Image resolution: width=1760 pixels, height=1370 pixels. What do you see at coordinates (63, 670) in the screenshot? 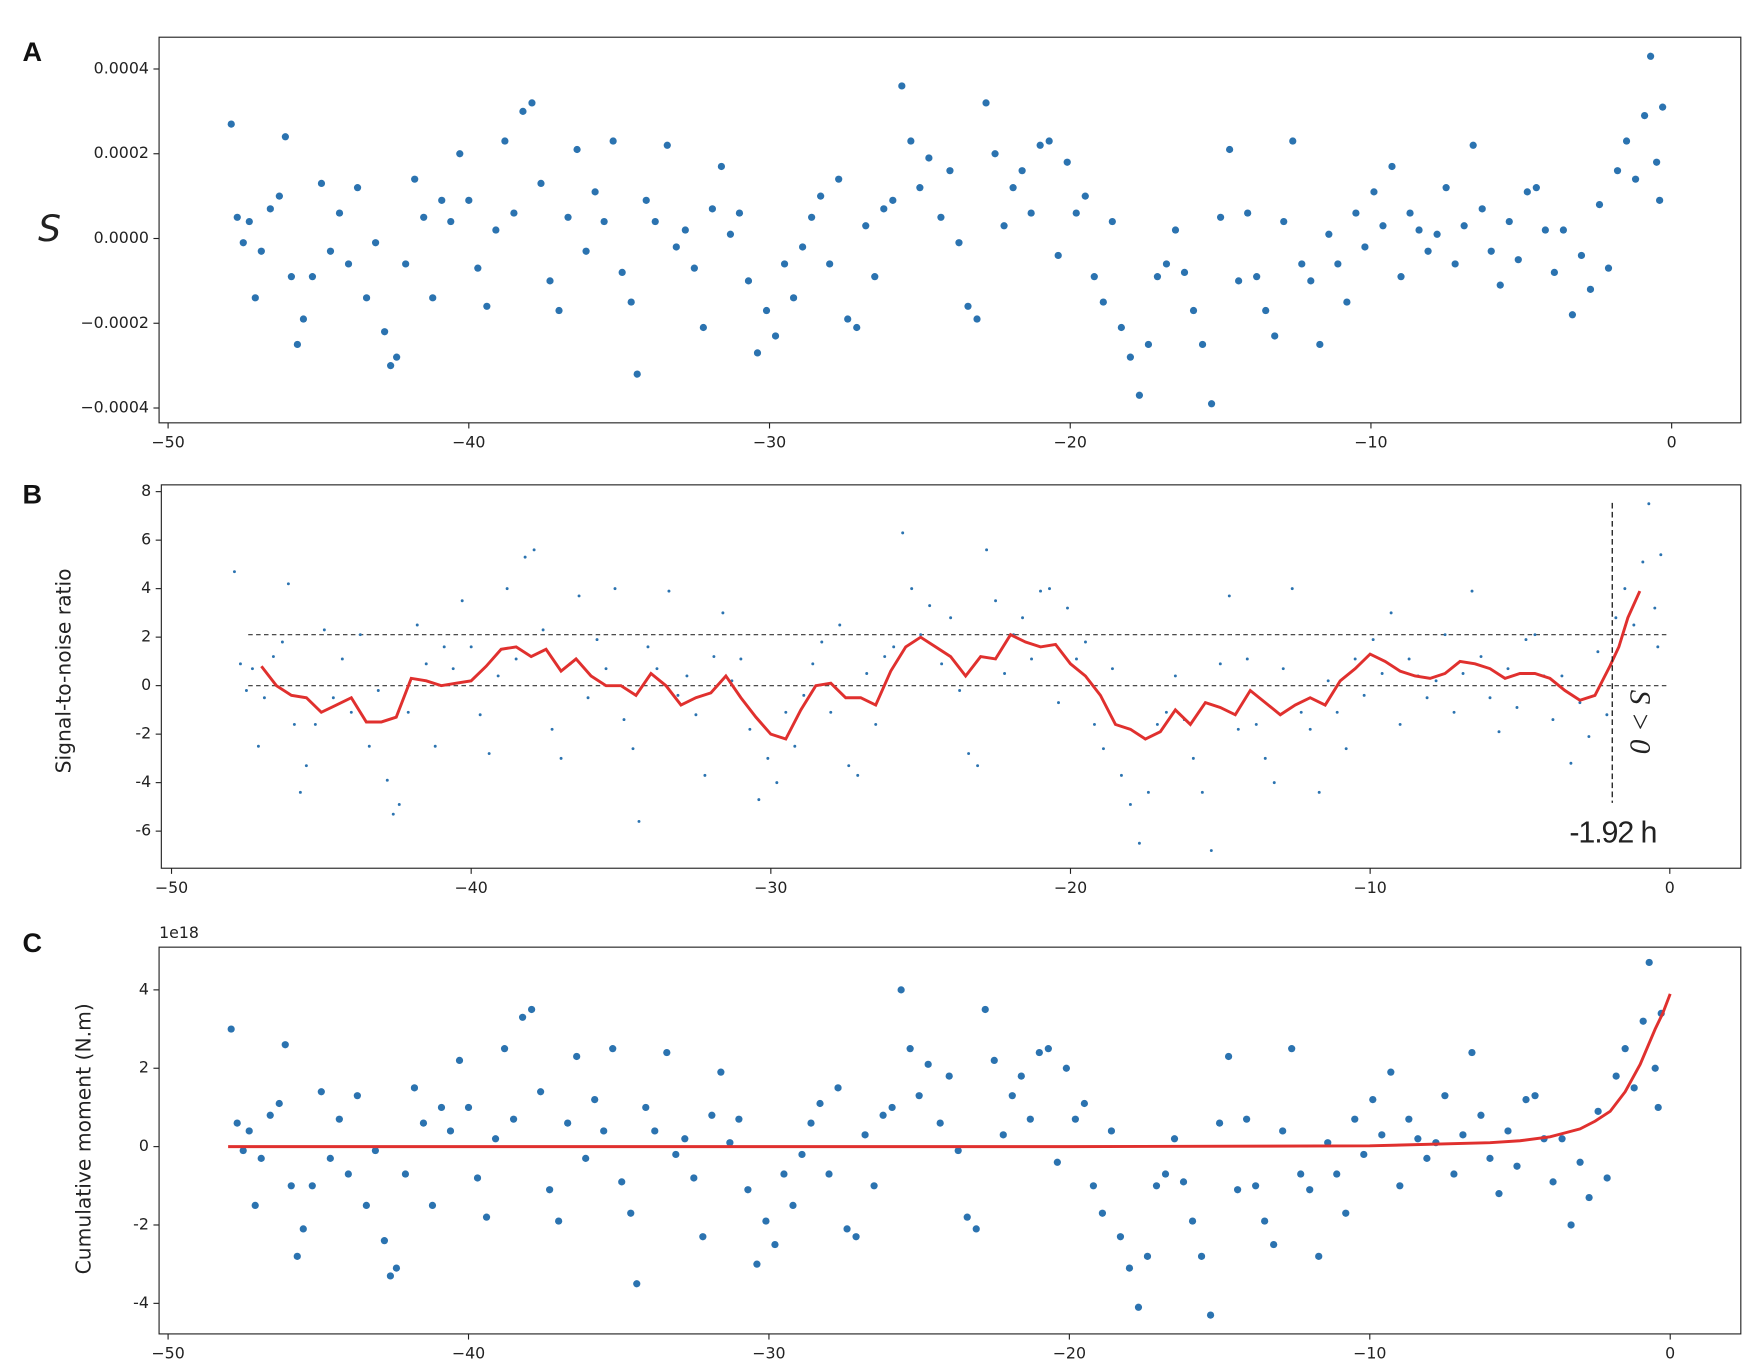
I see `y-axis-label: Signal-to-noise ratio` at bounding box center [63, 670].